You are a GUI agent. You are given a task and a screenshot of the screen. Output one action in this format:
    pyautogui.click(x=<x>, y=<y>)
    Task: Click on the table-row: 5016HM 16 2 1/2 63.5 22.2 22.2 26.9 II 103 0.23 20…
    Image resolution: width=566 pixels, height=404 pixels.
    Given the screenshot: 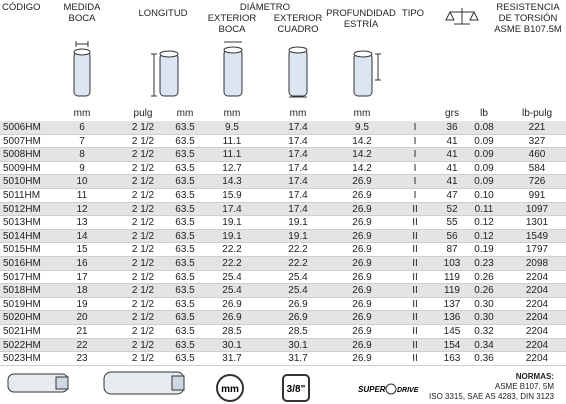 What is the action you would take?
    pyautogui.click(x=283, y=264)
    